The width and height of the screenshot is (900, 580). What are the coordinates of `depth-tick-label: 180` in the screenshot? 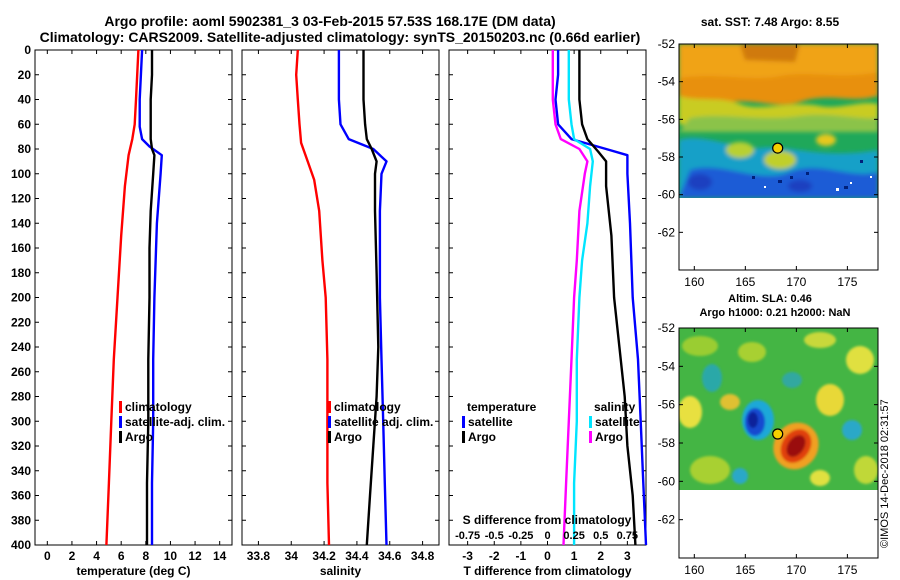 It's located at (21, 273).